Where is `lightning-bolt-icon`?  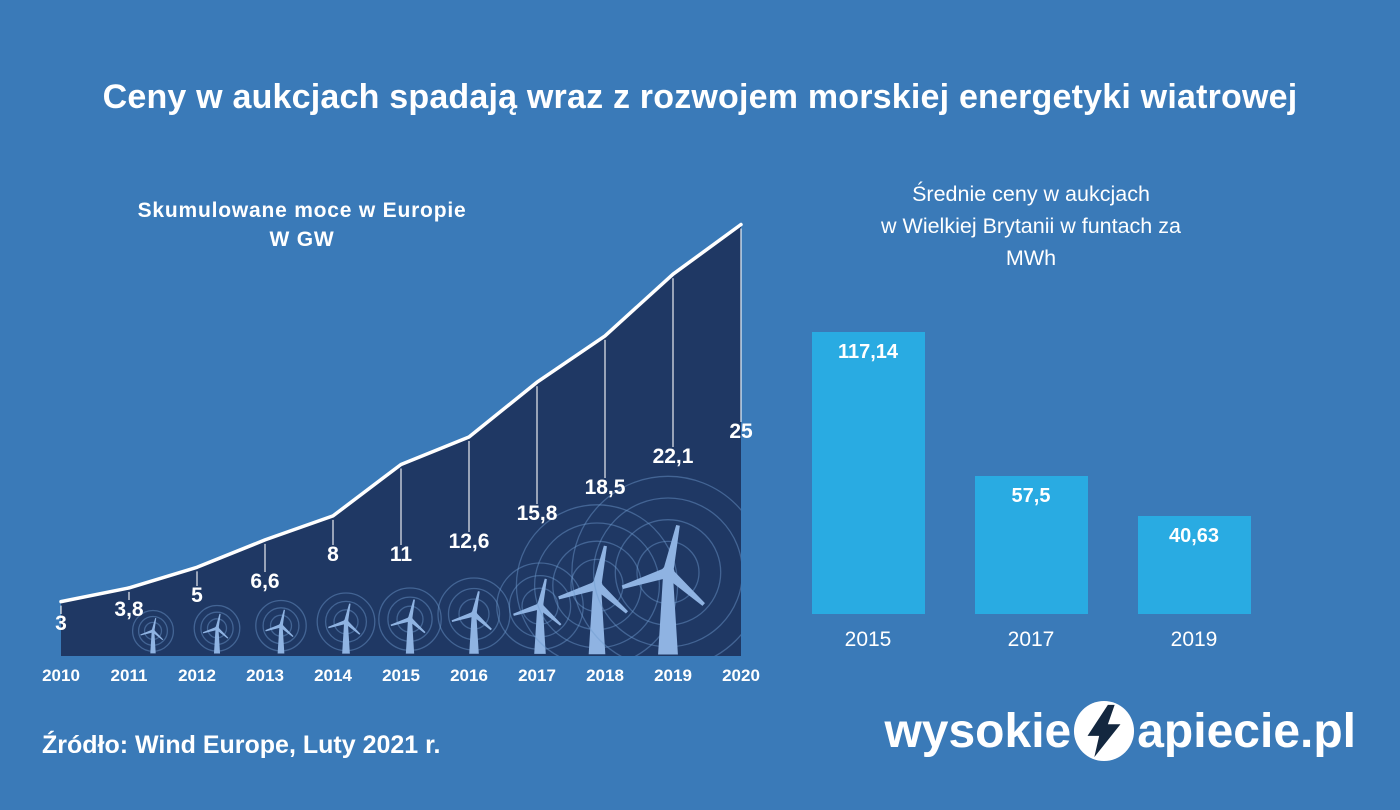 lightning-bolt-icon is located at coordinates (1104, 731).